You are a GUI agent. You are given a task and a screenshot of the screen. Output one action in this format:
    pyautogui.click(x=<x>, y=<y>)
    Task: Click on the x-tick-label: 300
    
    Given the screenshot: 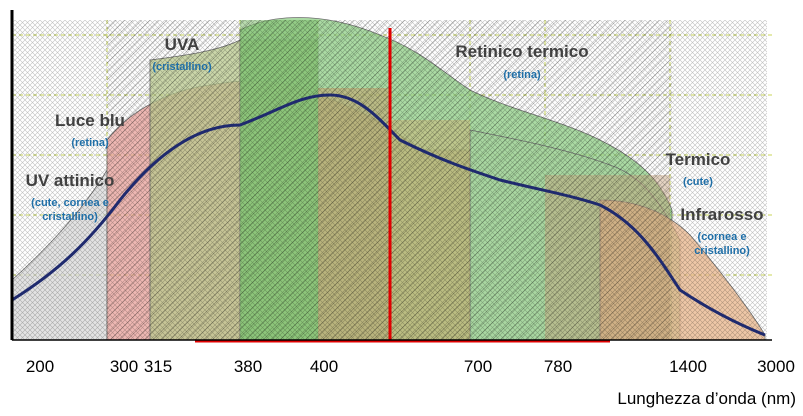 What is the action you would take?
    pyautogui.click(x=124, y=366)
    